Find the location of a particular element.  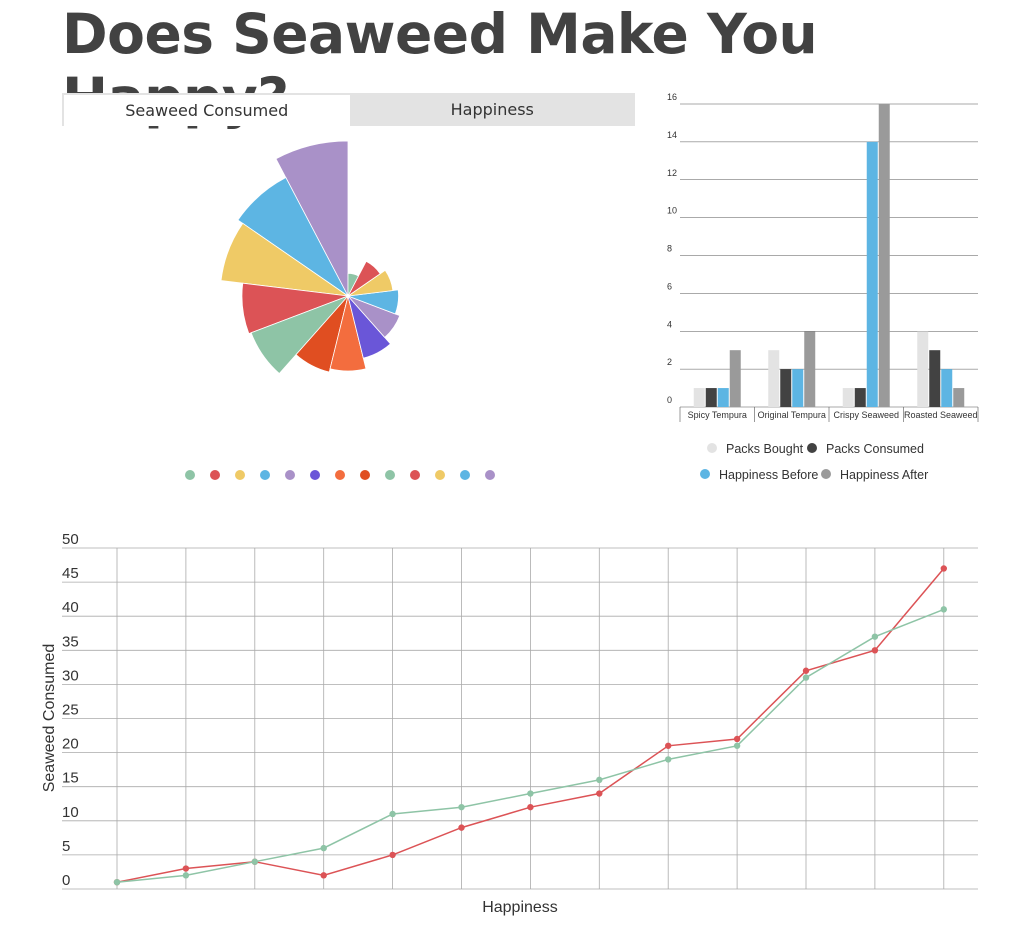

line-y-tick-label: 20 is located at coordinates (70, 744).